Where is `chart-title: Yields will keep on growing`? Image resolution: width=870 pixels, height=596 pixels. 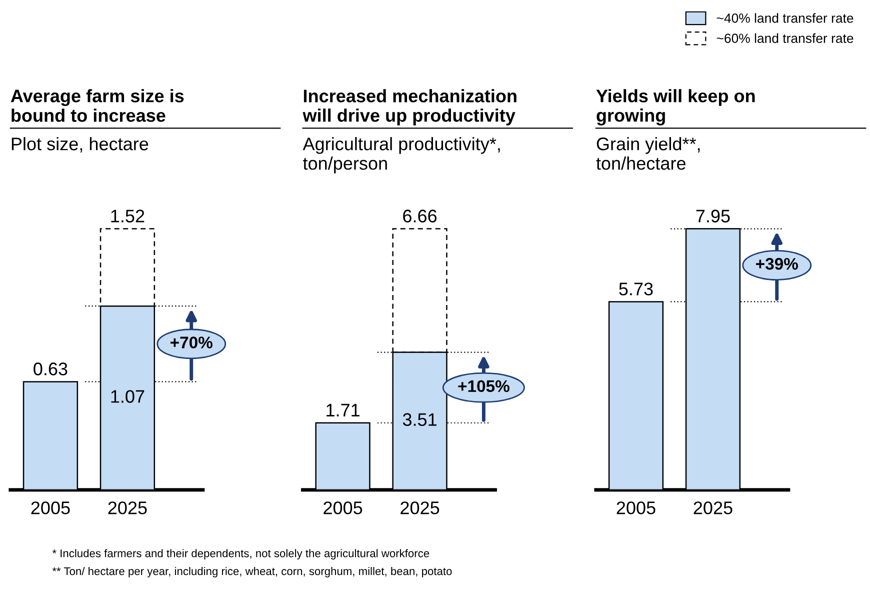
chart-title: Yields will keep on growing is located at coordinates (675, 107).